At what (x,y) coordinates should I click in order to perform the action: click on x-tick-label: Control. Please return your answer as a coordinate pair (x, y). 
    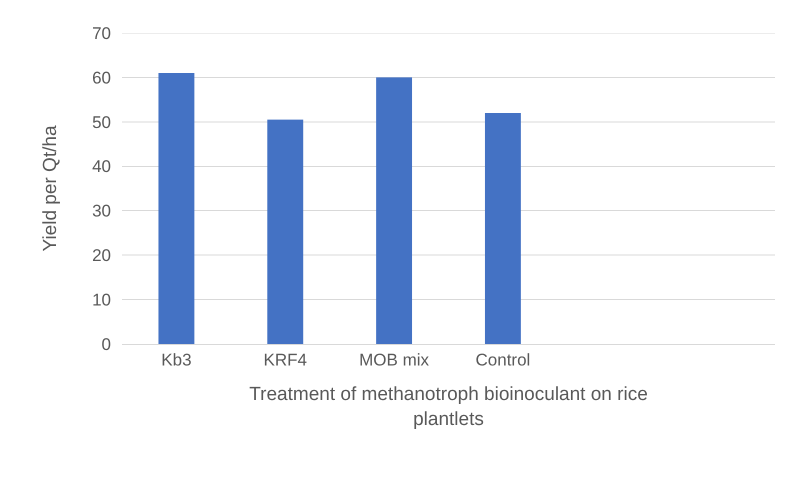
    Looking at the image, I should click on (503, 360).